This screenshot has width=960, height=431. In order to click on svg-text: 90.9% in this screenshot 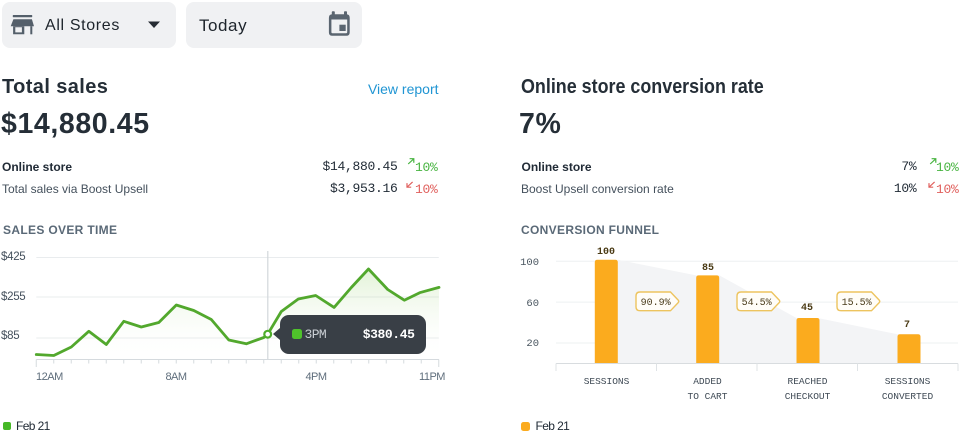, I will do `click(656, 303)`.